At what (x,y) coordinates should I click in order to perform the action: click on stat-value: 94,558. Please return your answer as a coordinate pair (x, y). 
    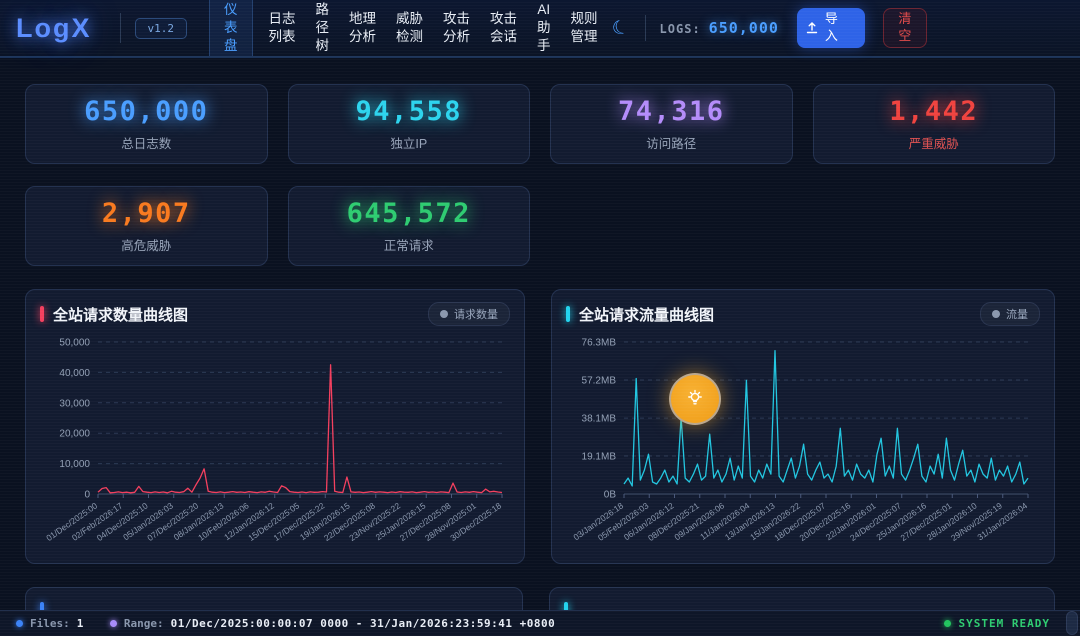
    Looking at the image, I should click on (409, 111).